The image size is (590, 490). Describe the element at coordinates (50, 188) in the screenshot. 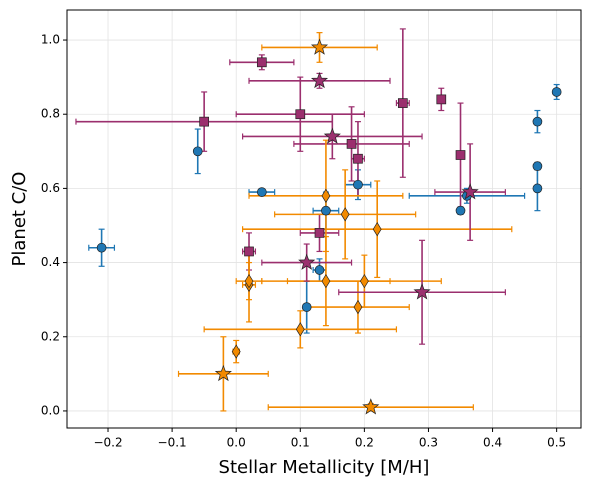

I see `y-tick-label: 0.6` at that location.